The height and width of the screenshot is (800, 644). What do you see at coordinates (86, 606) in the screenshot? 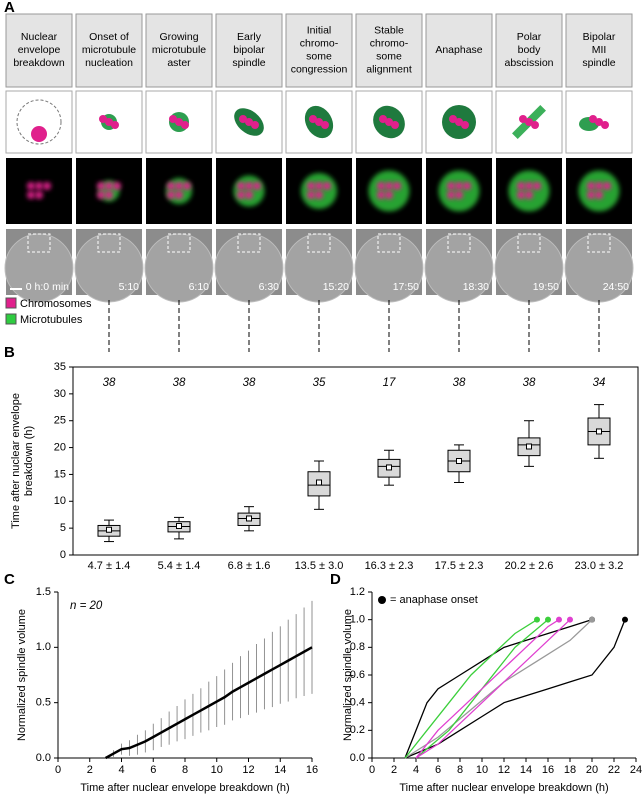
I see `annotation: n = 20` at bounding box center [86, 606].